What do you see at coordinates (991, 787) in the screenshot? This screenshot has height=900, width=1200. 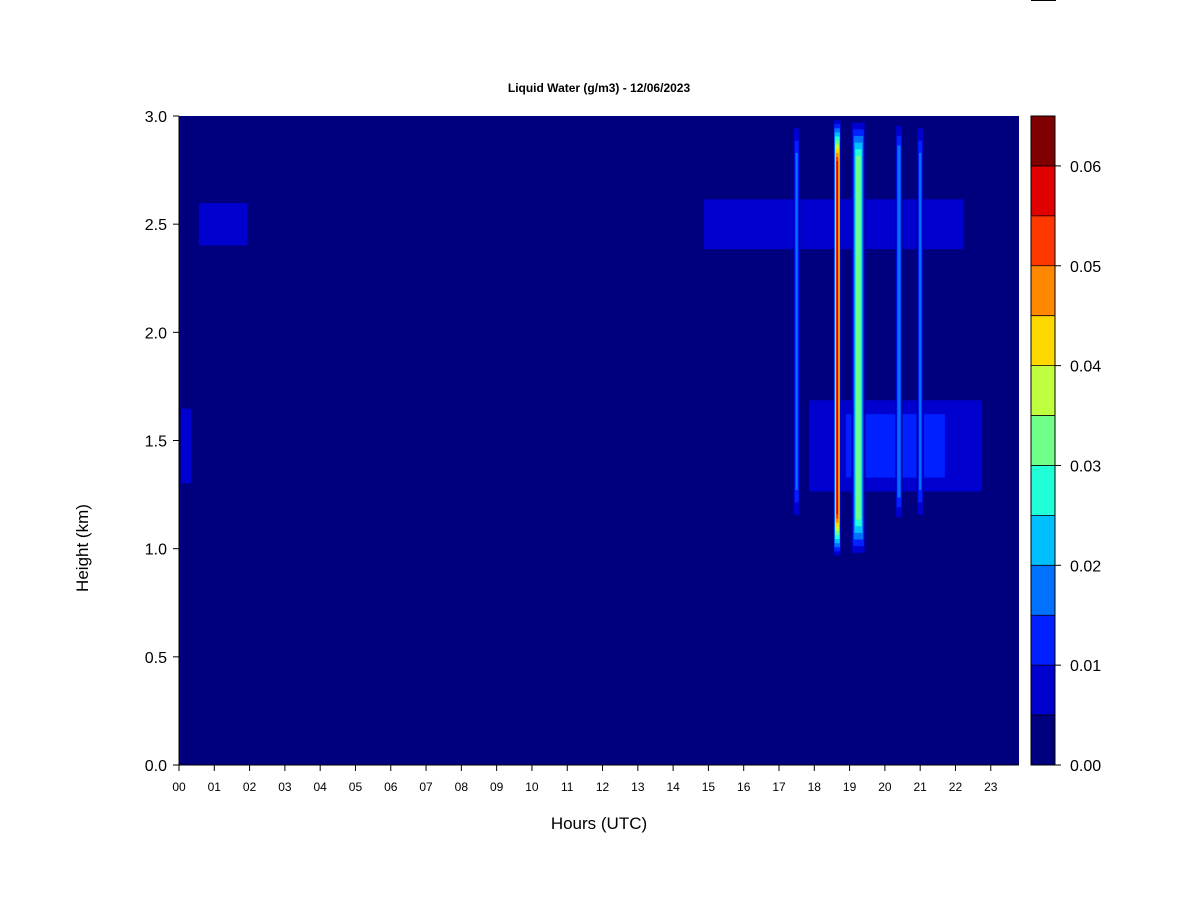 I see `x-tick-label: 23` at bounding box center [991, 787].